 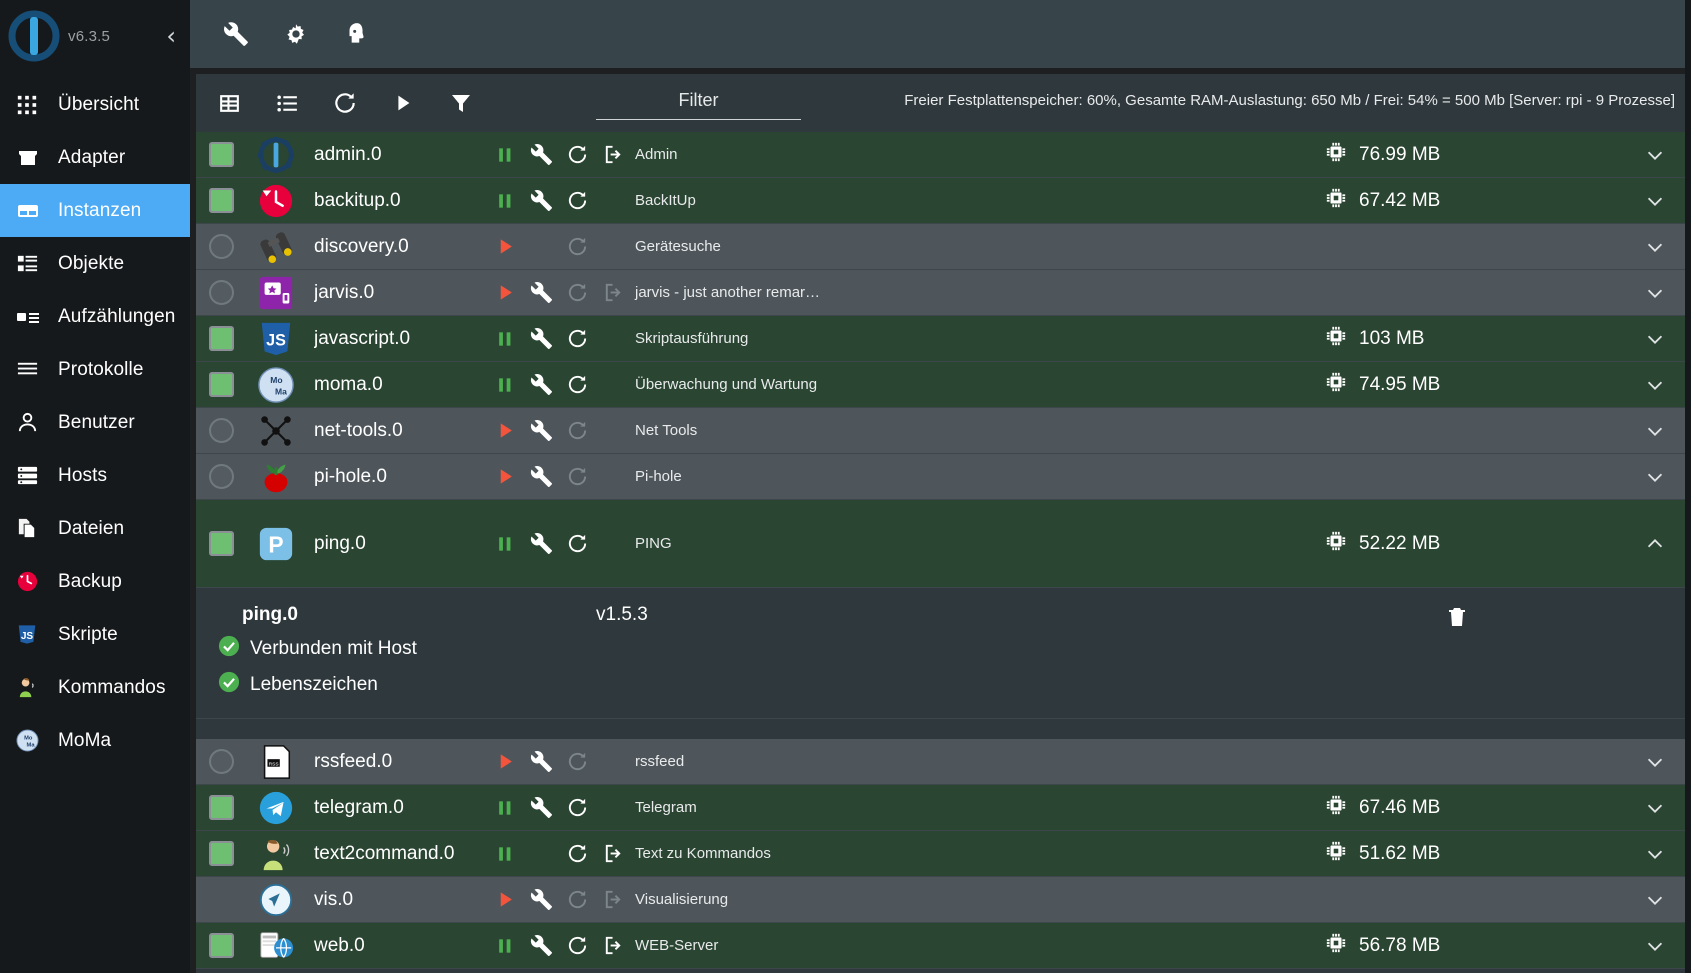 What do you see at coordinates (171, 36) in the screenshot?
I see `collapse-sidebar-button: ‹` at bounding box center [171, 36].